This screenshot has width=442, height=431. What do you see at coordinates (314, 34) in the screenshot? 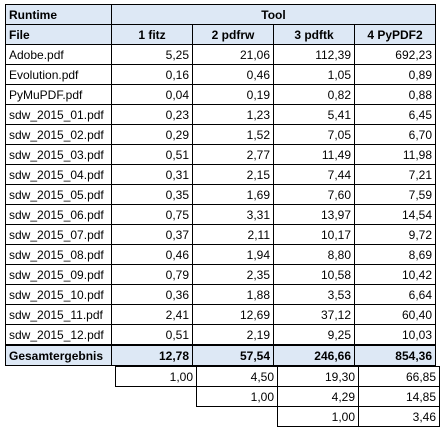
I see `column-header-pdftk: 3 pdftk` at bounding box center [314, 34].